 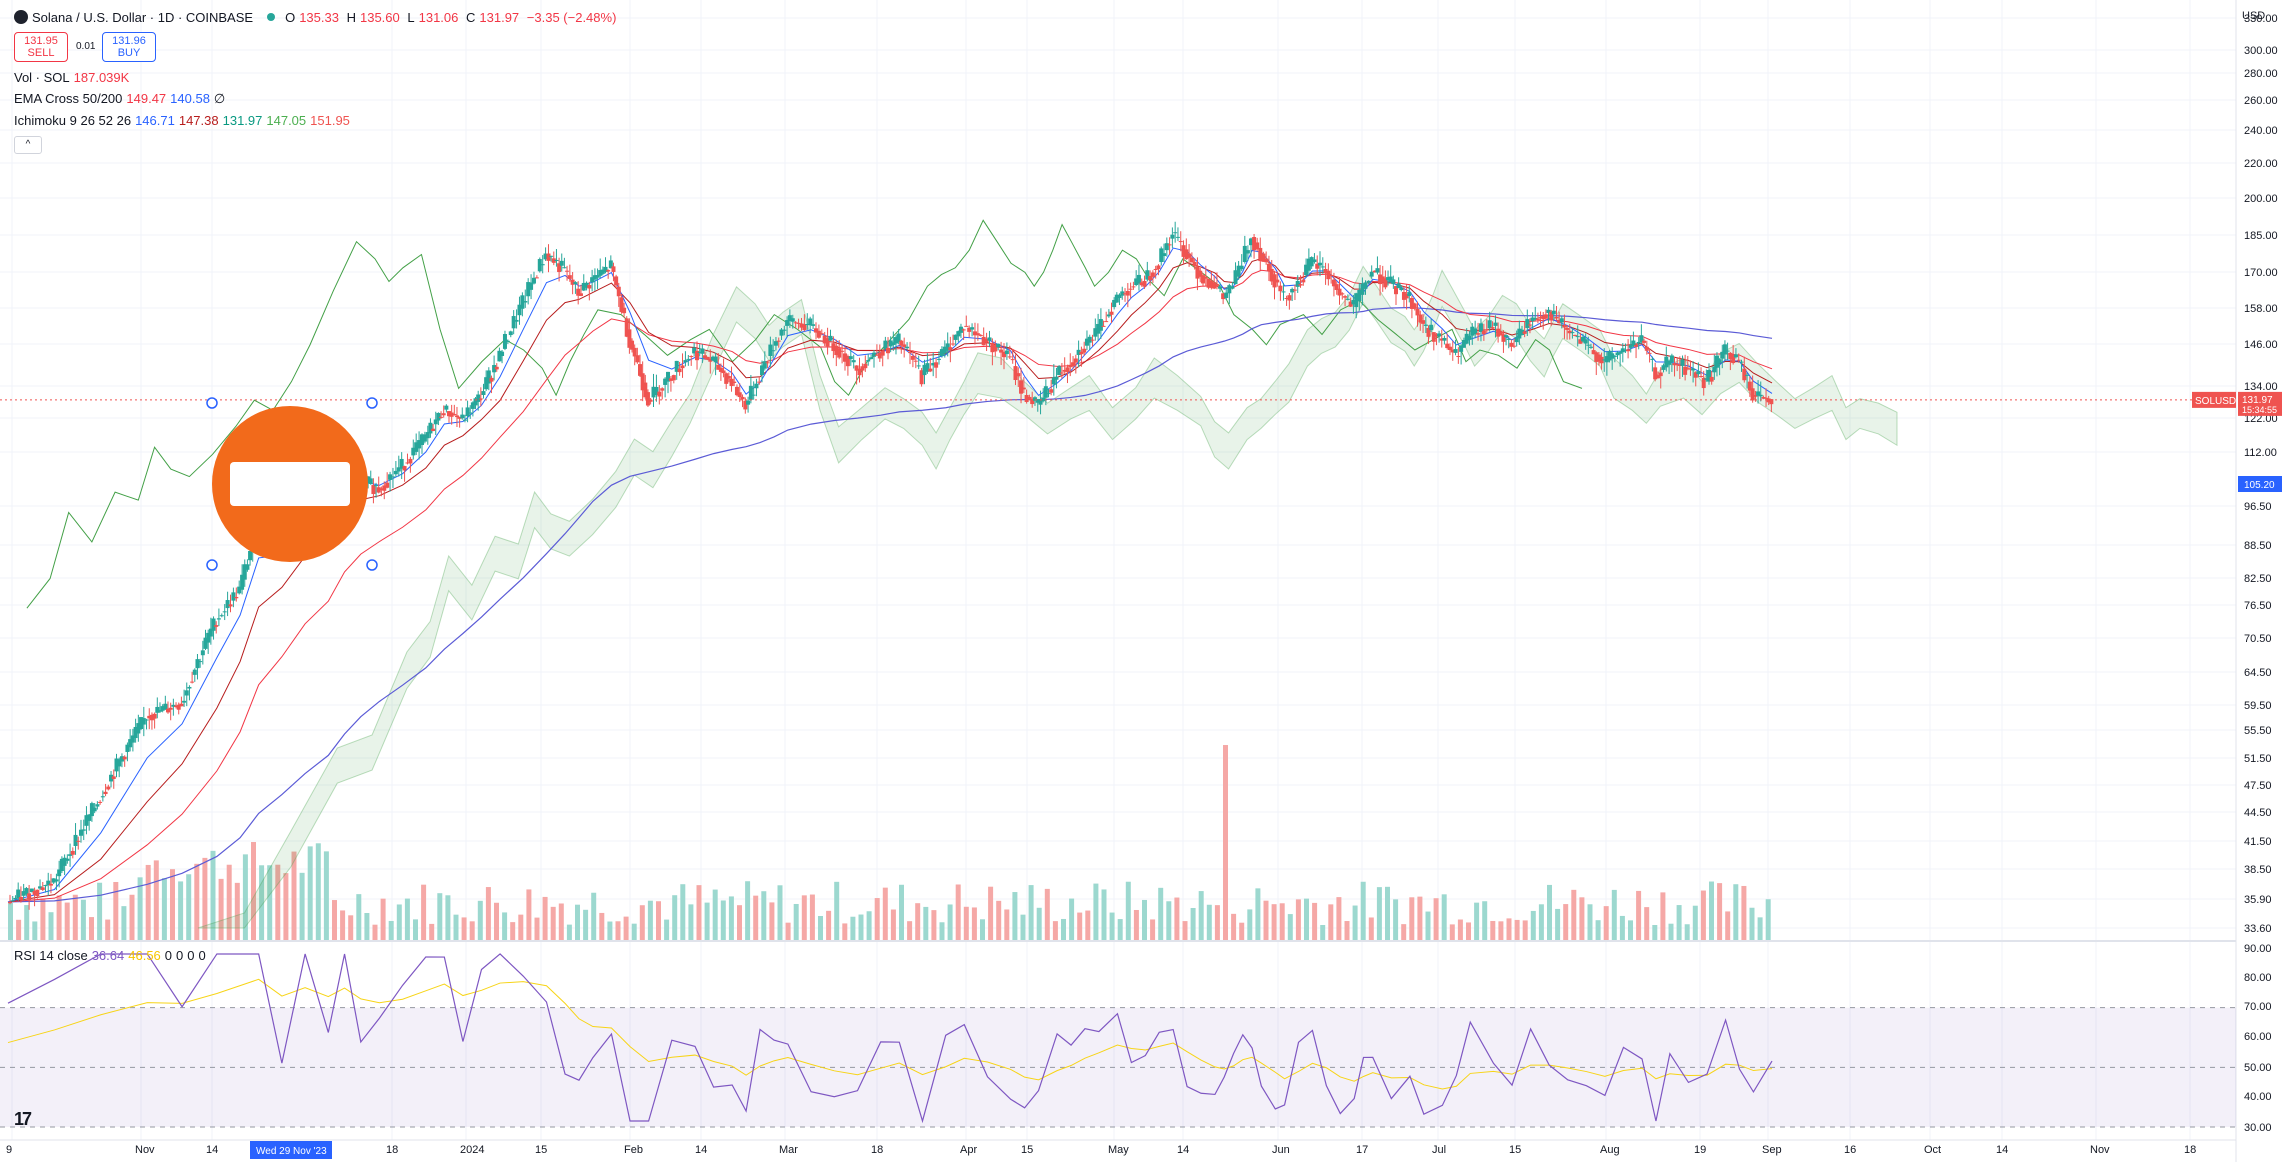 I want to click on price-tick-label: 280.00, so click(x=2261, y=74).